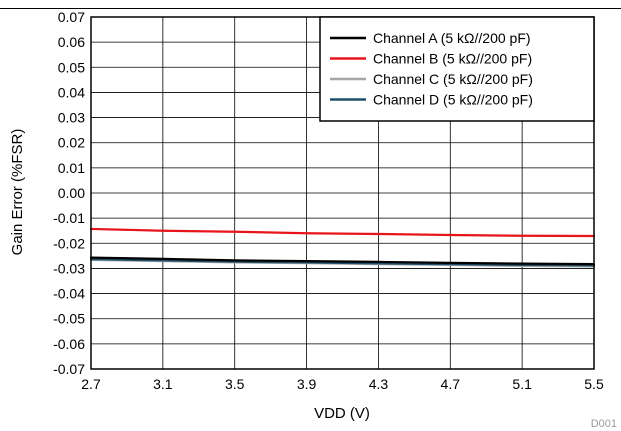  What do you see at coordinates (69, 344) in the screenshot?
I see `y-tick-label: -0.06` at bounding box center [69, 344].